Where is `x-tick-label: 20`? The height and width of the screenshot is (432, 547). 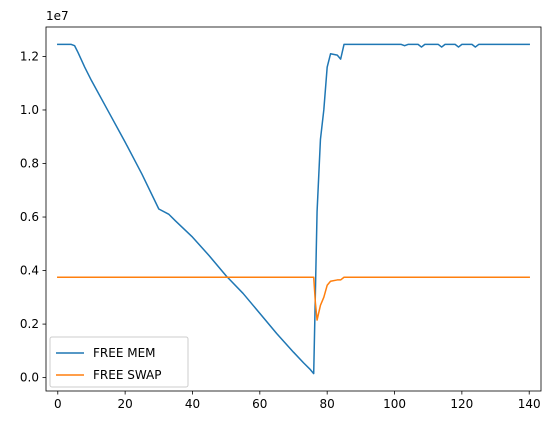 x-tick-label: 20 is located at coordinates (124, 404).